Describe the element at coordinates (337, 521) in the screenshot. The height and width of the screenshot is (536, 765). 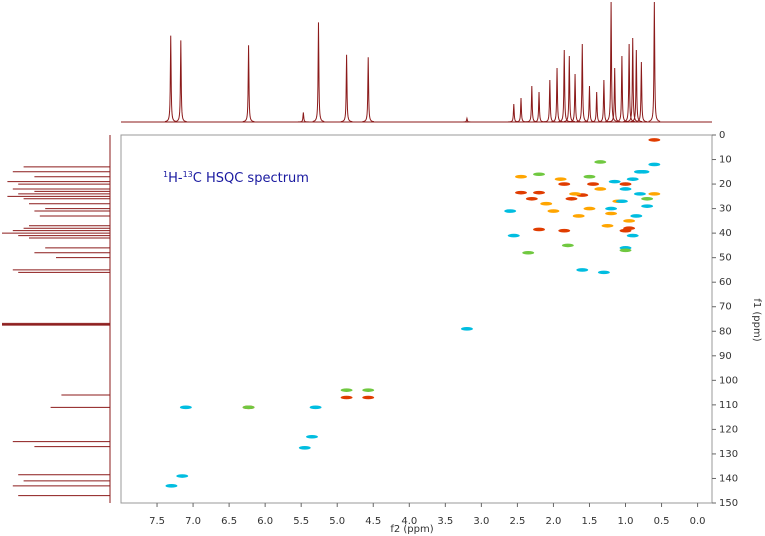
I see `x-tick-label: 5.0` at that location.